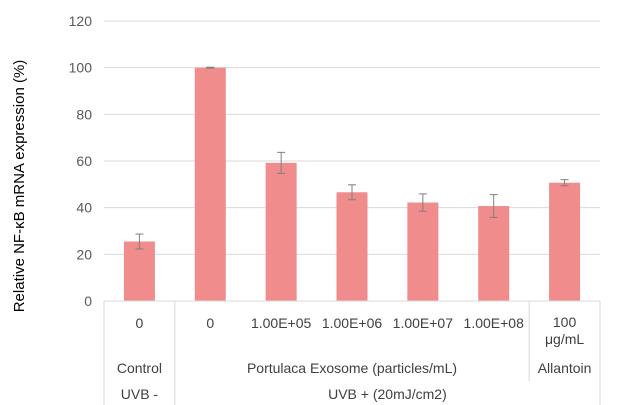  Describe the element at coordinates (84, 161) in the screenshot. I see `y-tick-label: 60` at that location.